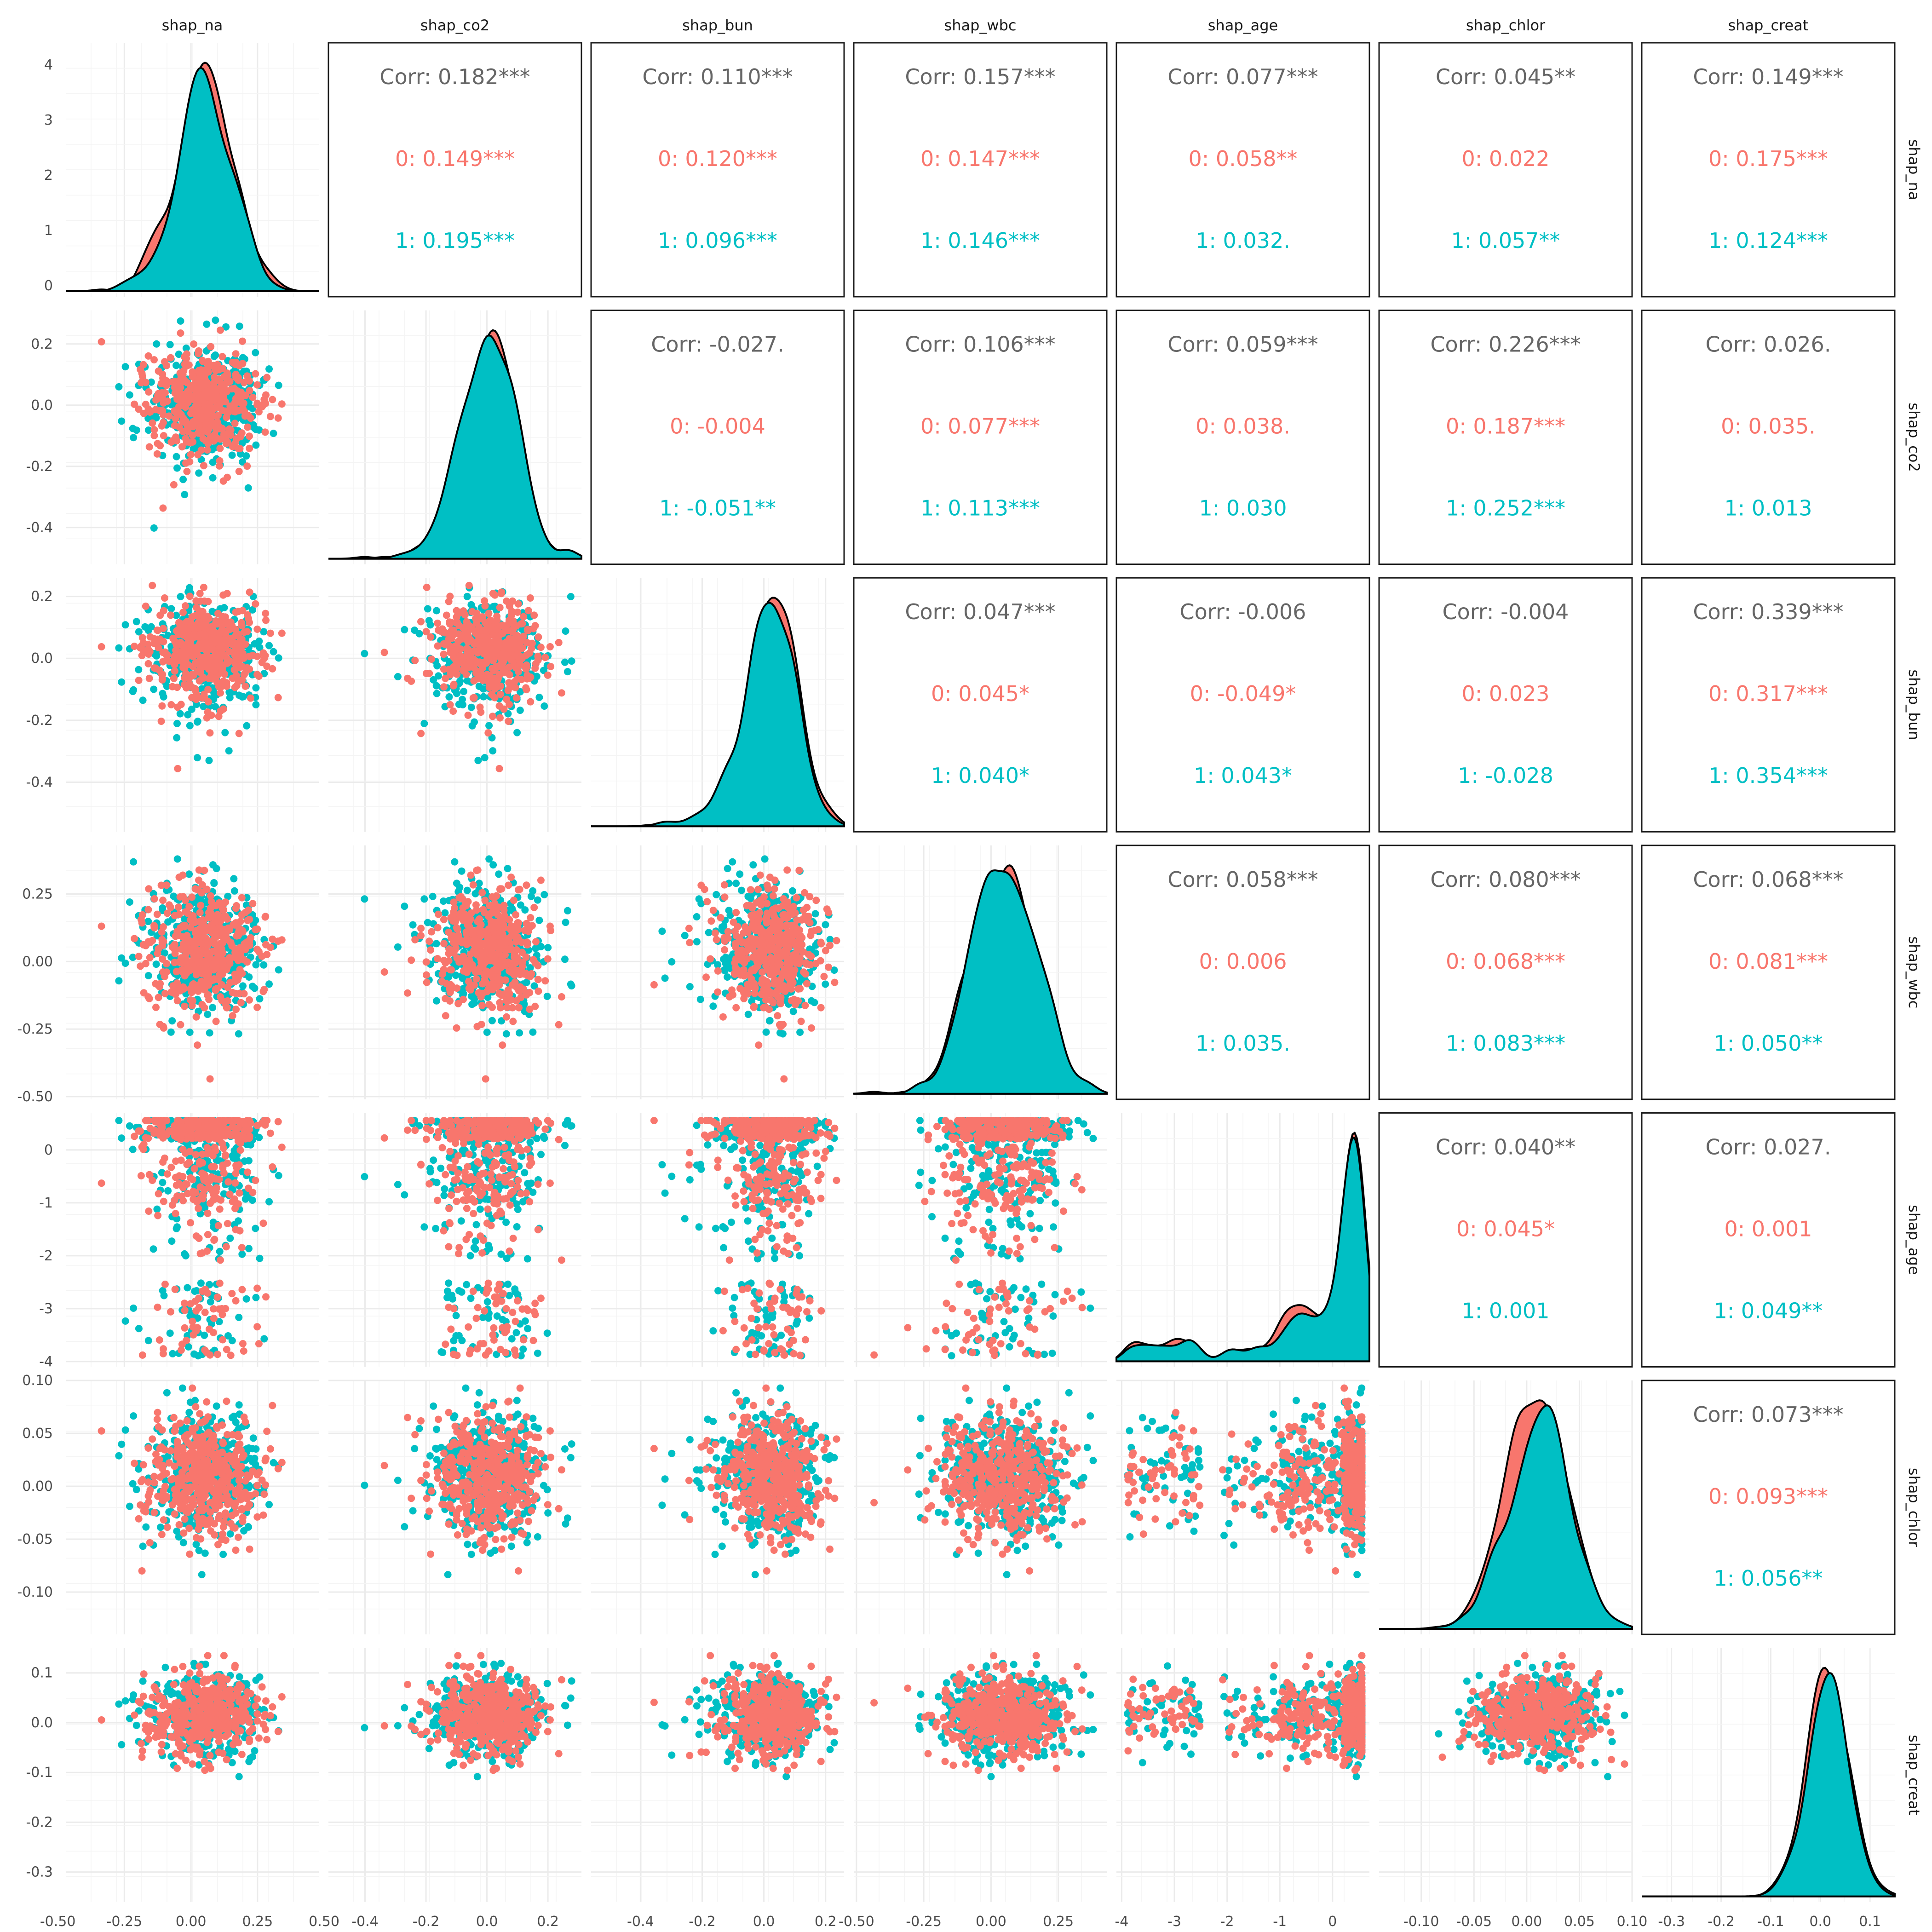 Image resolution: width=1932 pixels, height=1932 pixels. Describe the element at coordinates (1768, 437) in the screenshot. I see `correlation-panel: Corr: 0.026.0: 0.035.1: 0.013` at that location.